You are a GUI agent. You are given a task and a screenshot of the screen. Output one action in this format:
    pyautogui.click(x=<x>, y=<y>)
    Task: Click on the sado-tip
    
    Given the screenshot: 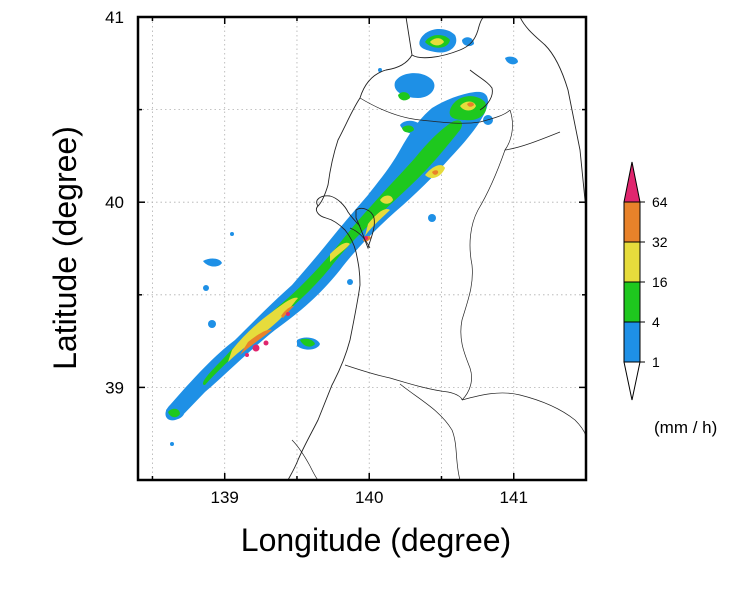 What is the action you would take?
    pyautogui.click(x=305, y=459)
    